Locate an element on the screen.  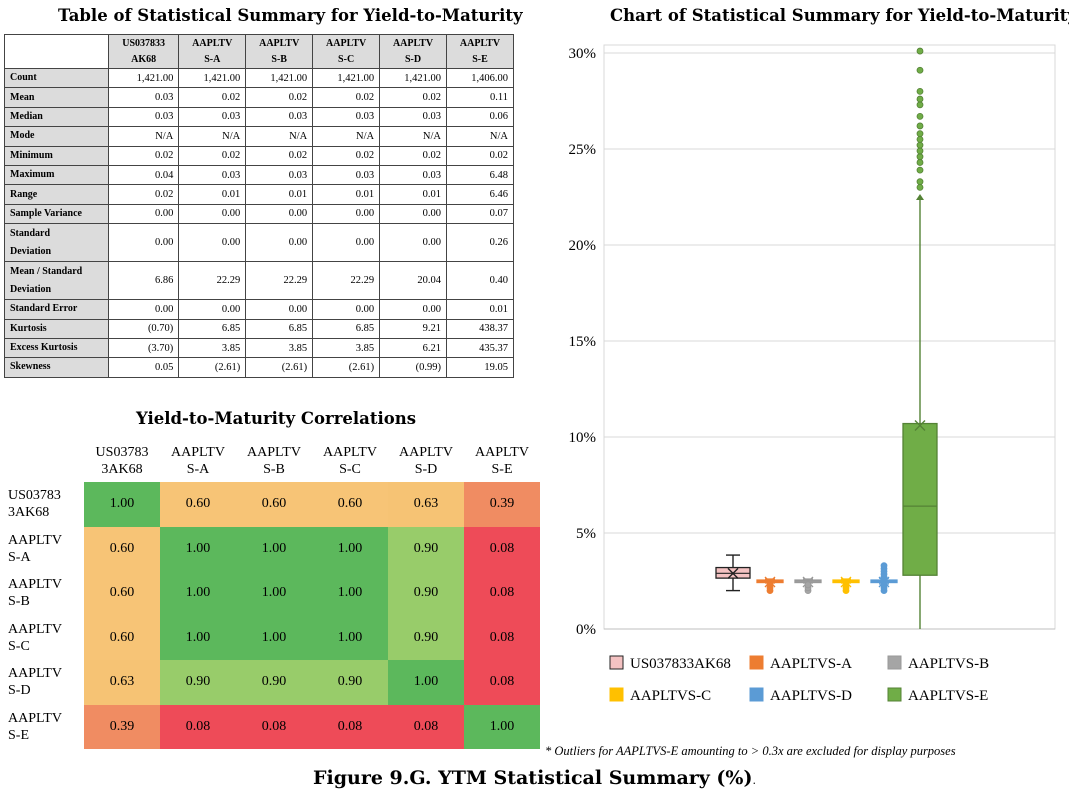
y-tick-label: 10% is located at coordinates (583, 438).